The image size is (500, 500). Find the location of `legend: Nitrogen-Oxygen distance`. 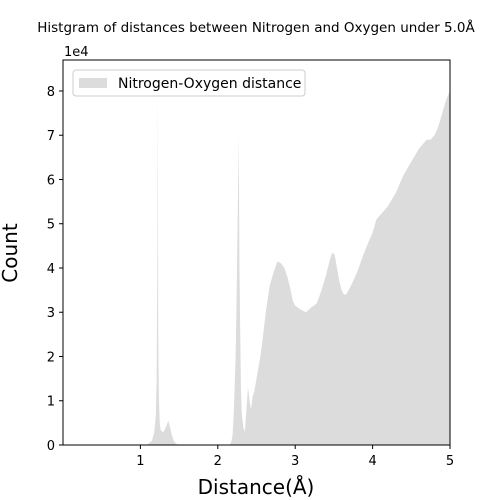

legend: Nitrogen-Oxygen distance is located at coordinates (189, 83).